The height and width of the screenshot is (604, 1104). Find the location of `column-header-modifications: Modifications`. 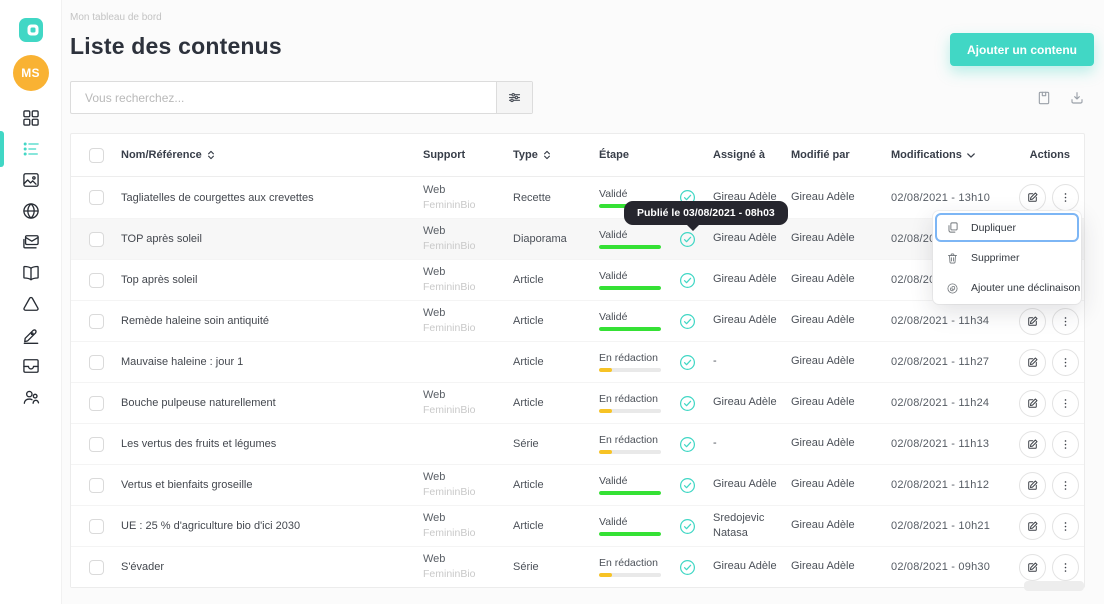

column-header-modifications: Modifications is located at coordinates (954, 155).